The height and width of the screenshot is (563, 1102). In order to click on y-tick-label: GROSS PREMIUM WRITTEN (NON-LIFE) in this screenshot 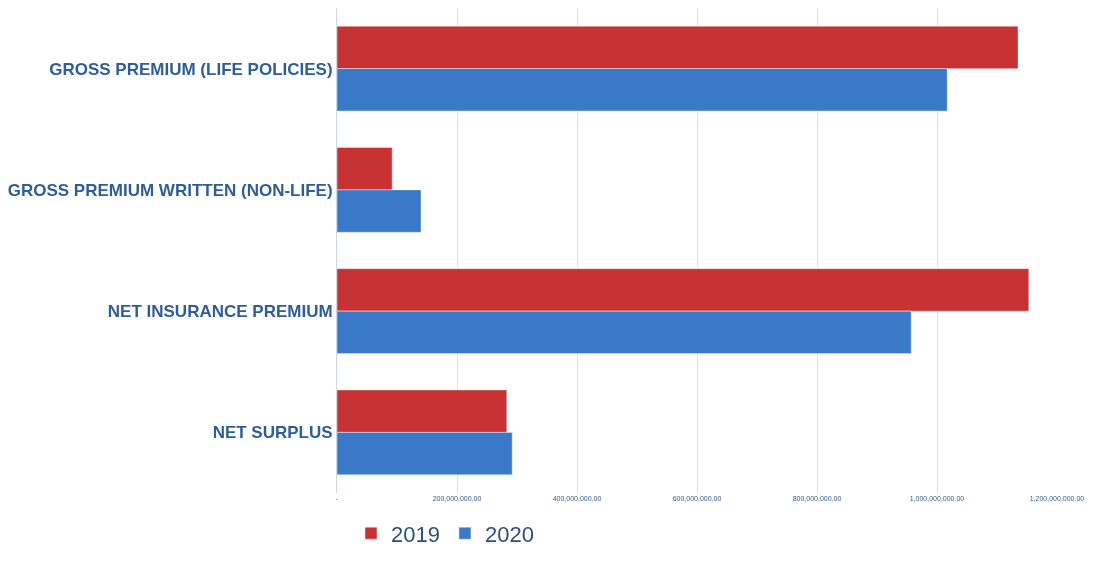, I will do `click(170, 190)`.